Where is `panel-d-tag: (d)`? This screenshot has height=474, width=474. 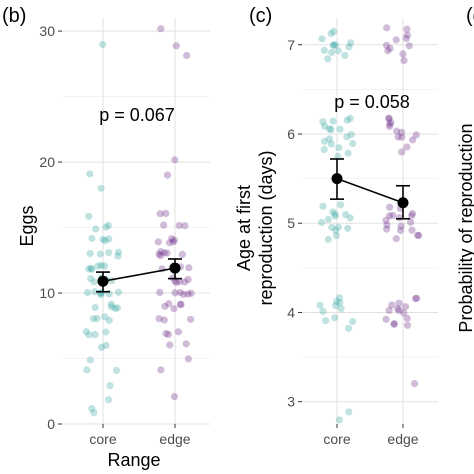 panel-d-tag: (d) is located at coordinates (470, 16).